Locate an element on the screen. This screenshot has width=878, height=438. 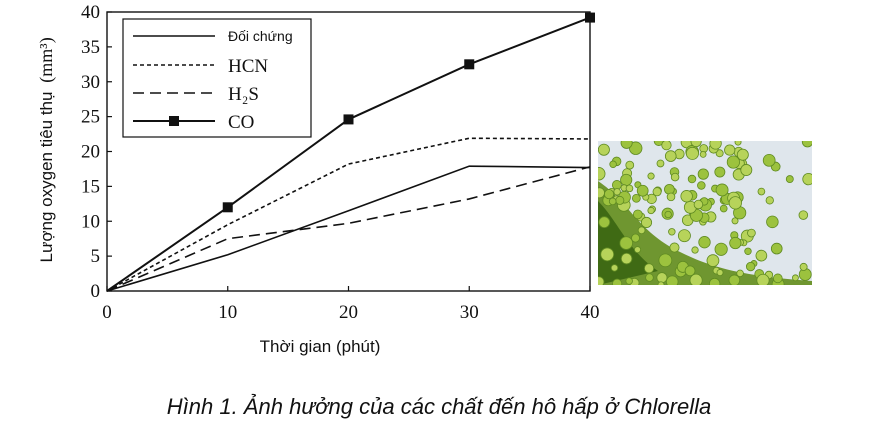
legend-box is located at coordinates (217, 78).